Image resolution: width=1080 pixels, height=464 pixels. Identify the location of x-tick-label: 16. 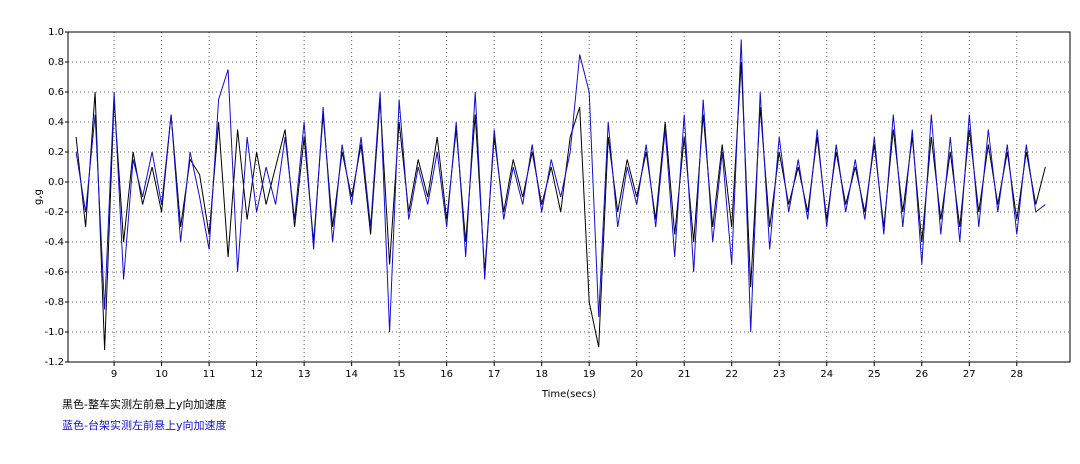
(446, 374).